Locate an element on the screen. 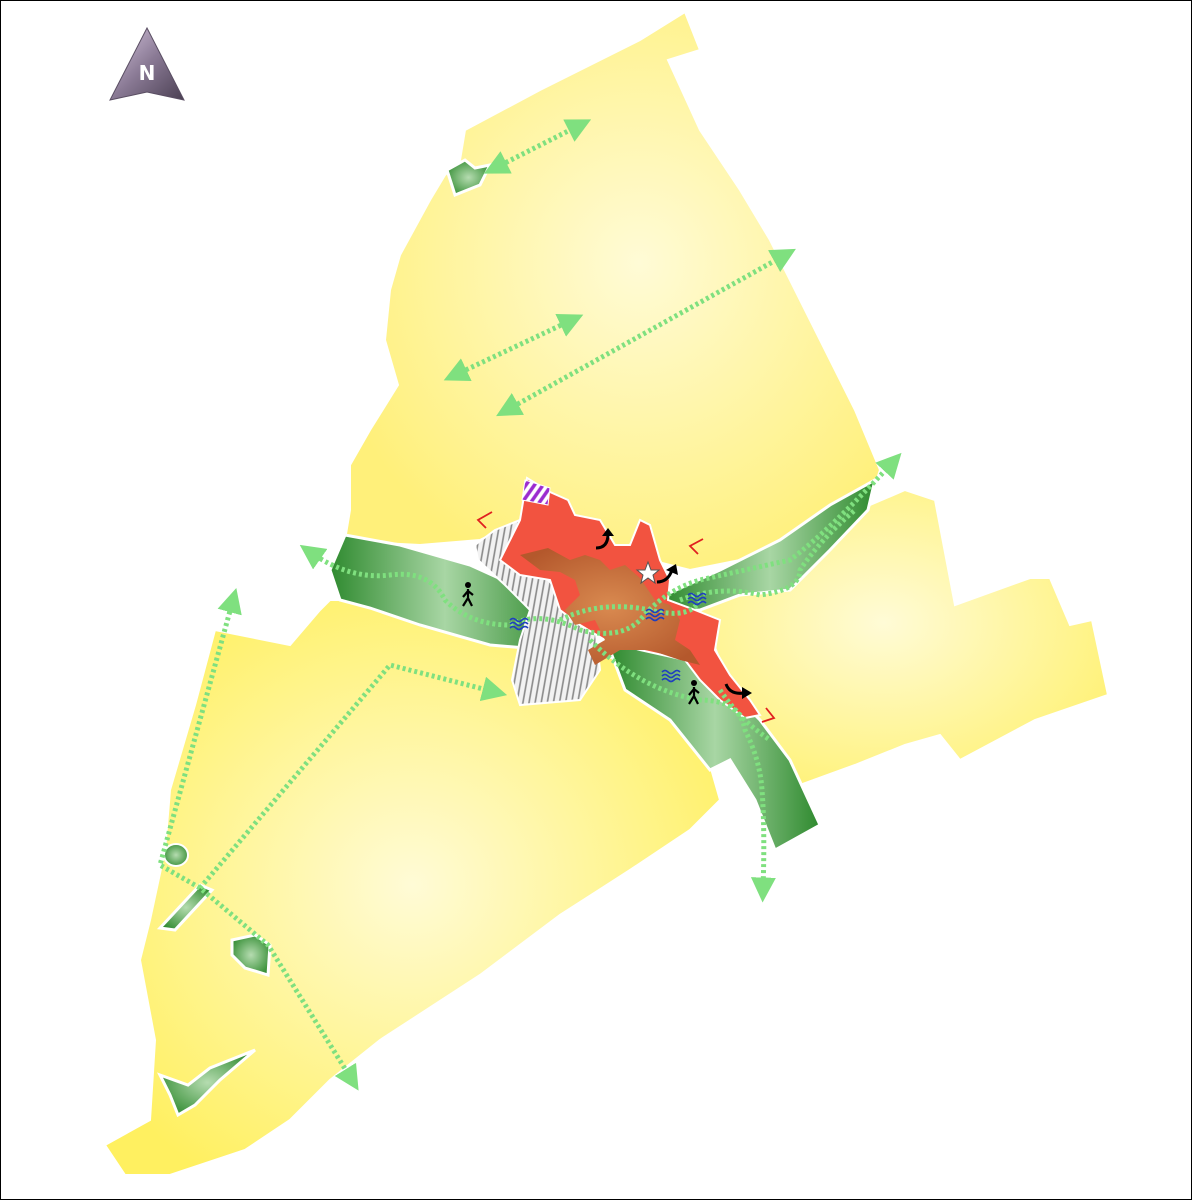 This screenshot has height=1202, width=1194. star-icon is located at coordinates (648, 572).